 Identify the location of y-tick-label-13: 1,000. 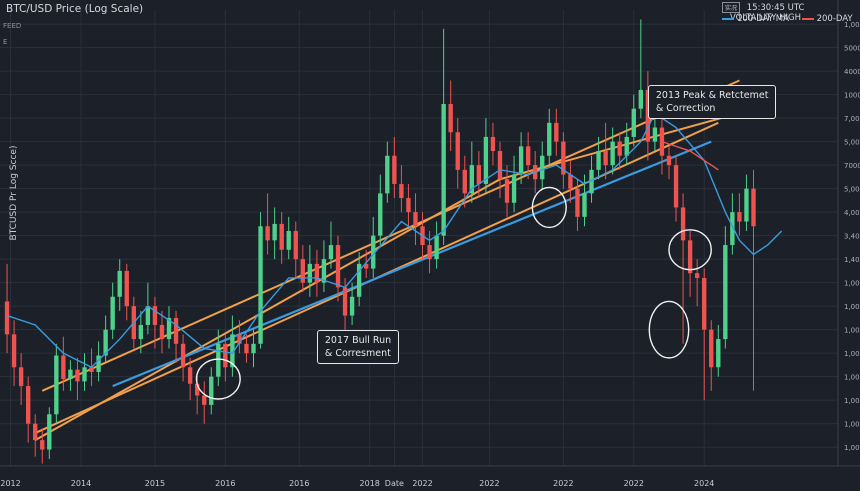
(852, 331).